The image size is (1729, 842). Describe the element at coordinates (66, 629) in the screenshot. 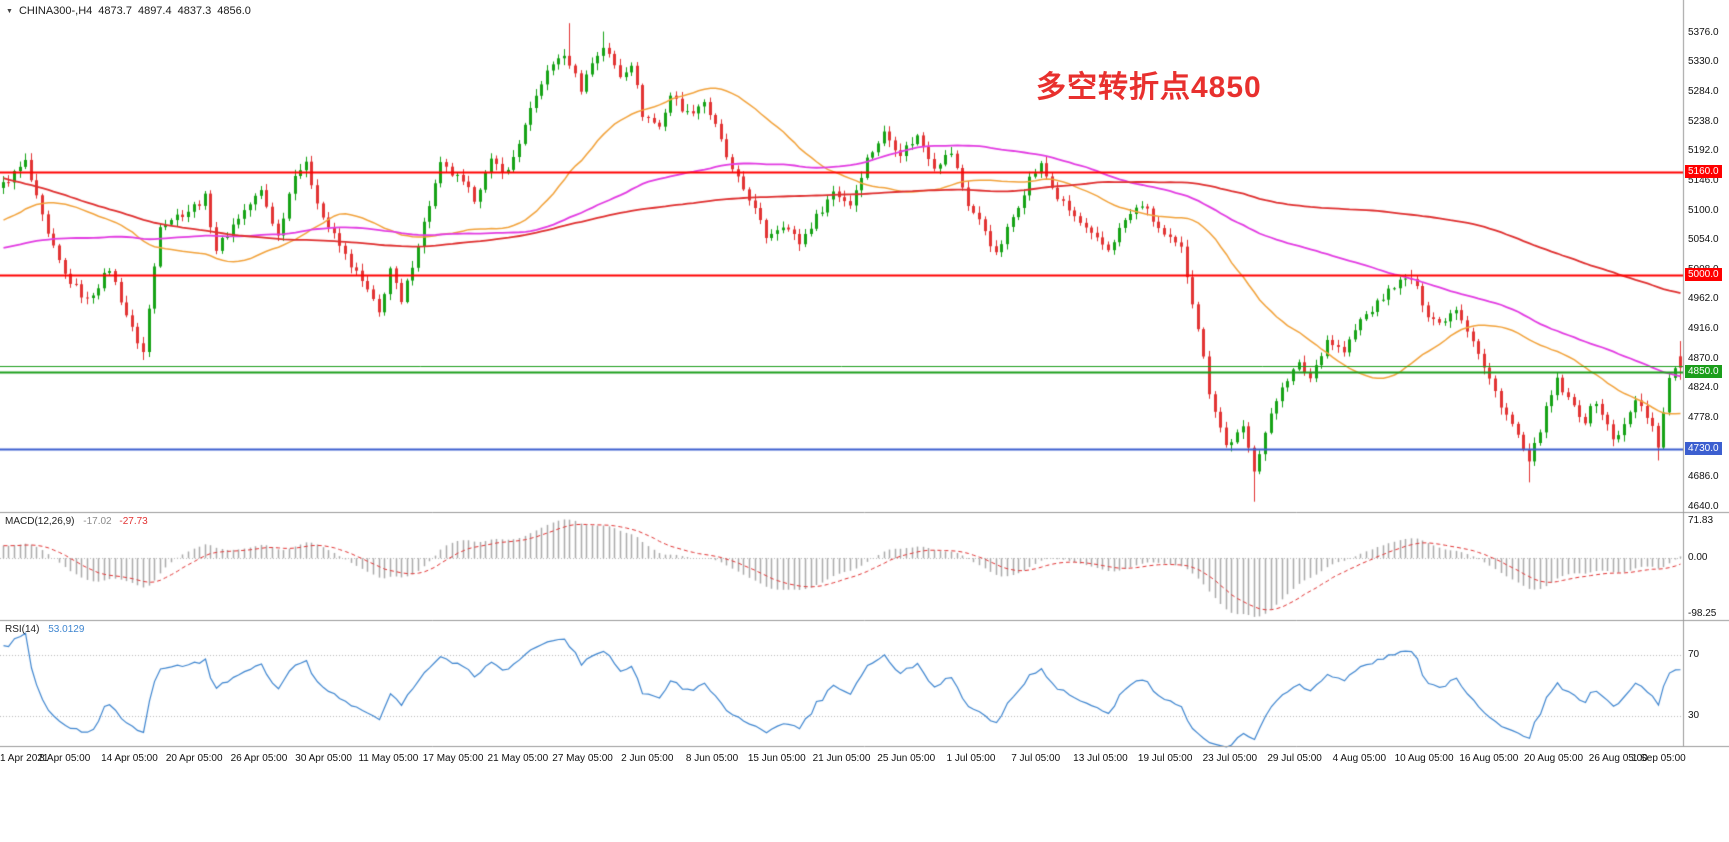

I see `rsi-value: 53.0129` at that location.